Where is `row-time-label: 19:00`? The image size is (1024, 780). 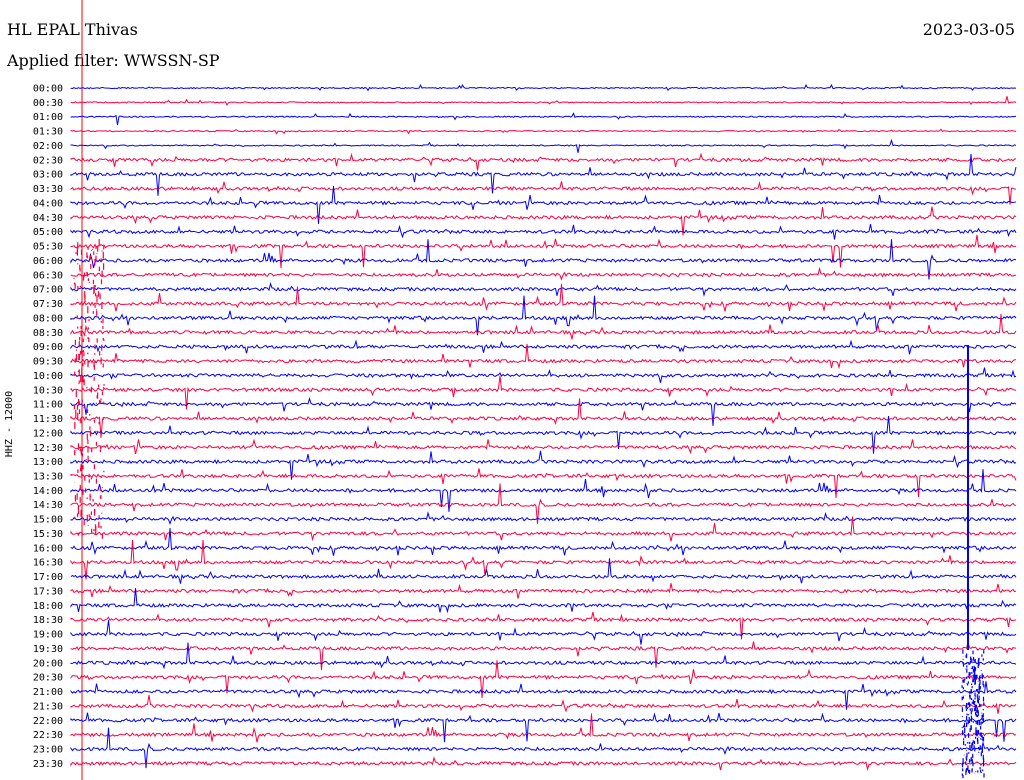
row-time-label: 19:00 is located at coordinates (48, 635).